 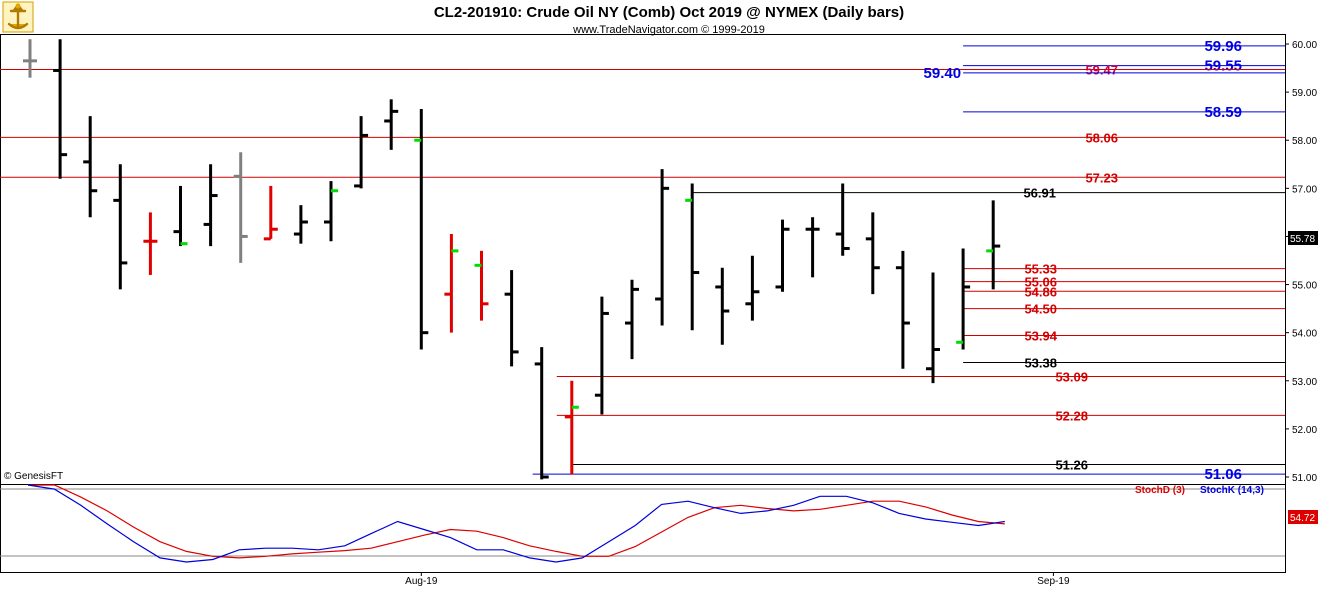 I want to click on level-label-8: 55.33, so click(x=1040, y=269).